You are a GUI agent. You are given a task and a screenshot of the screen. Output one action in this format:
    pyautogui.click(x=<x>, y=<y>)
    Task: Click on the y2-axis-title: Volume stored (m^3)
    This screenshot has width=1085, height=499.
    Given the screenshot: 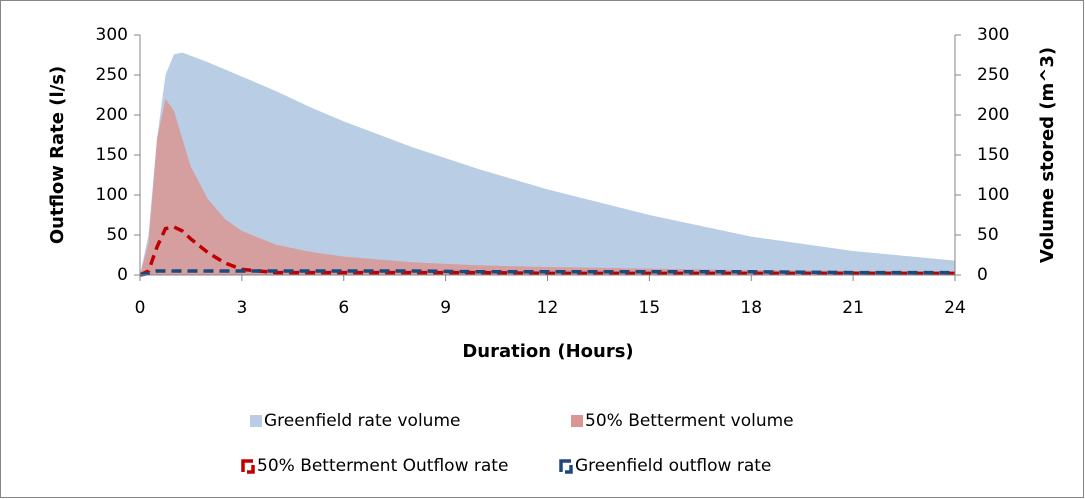 What is the action you would take?
    pyautogui.click(x=1047, y=155)
    